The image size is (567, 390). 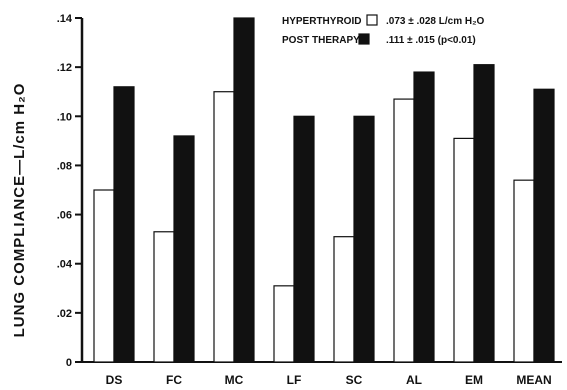 I want to click on category-label: EM, so click(x=474, y=380).